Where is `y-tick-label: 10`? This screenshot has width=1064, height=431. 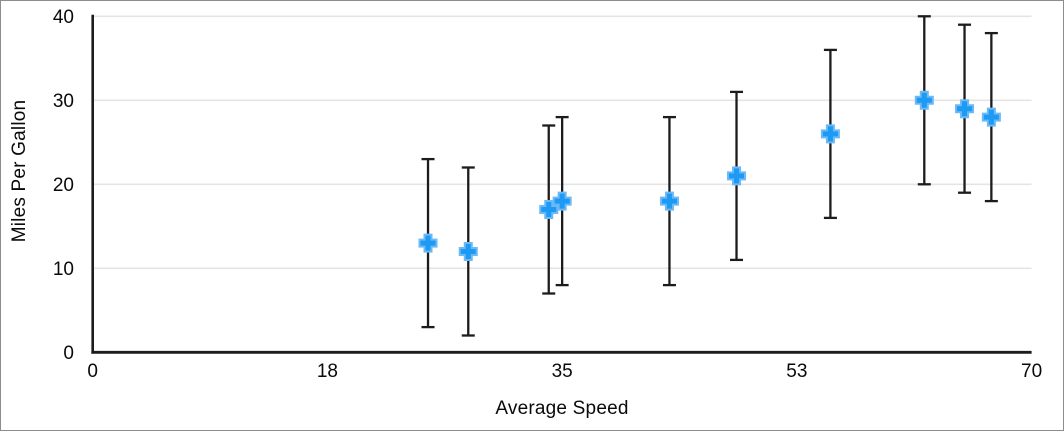 y-tick-label: 10 is located at coordinates (63, 269).